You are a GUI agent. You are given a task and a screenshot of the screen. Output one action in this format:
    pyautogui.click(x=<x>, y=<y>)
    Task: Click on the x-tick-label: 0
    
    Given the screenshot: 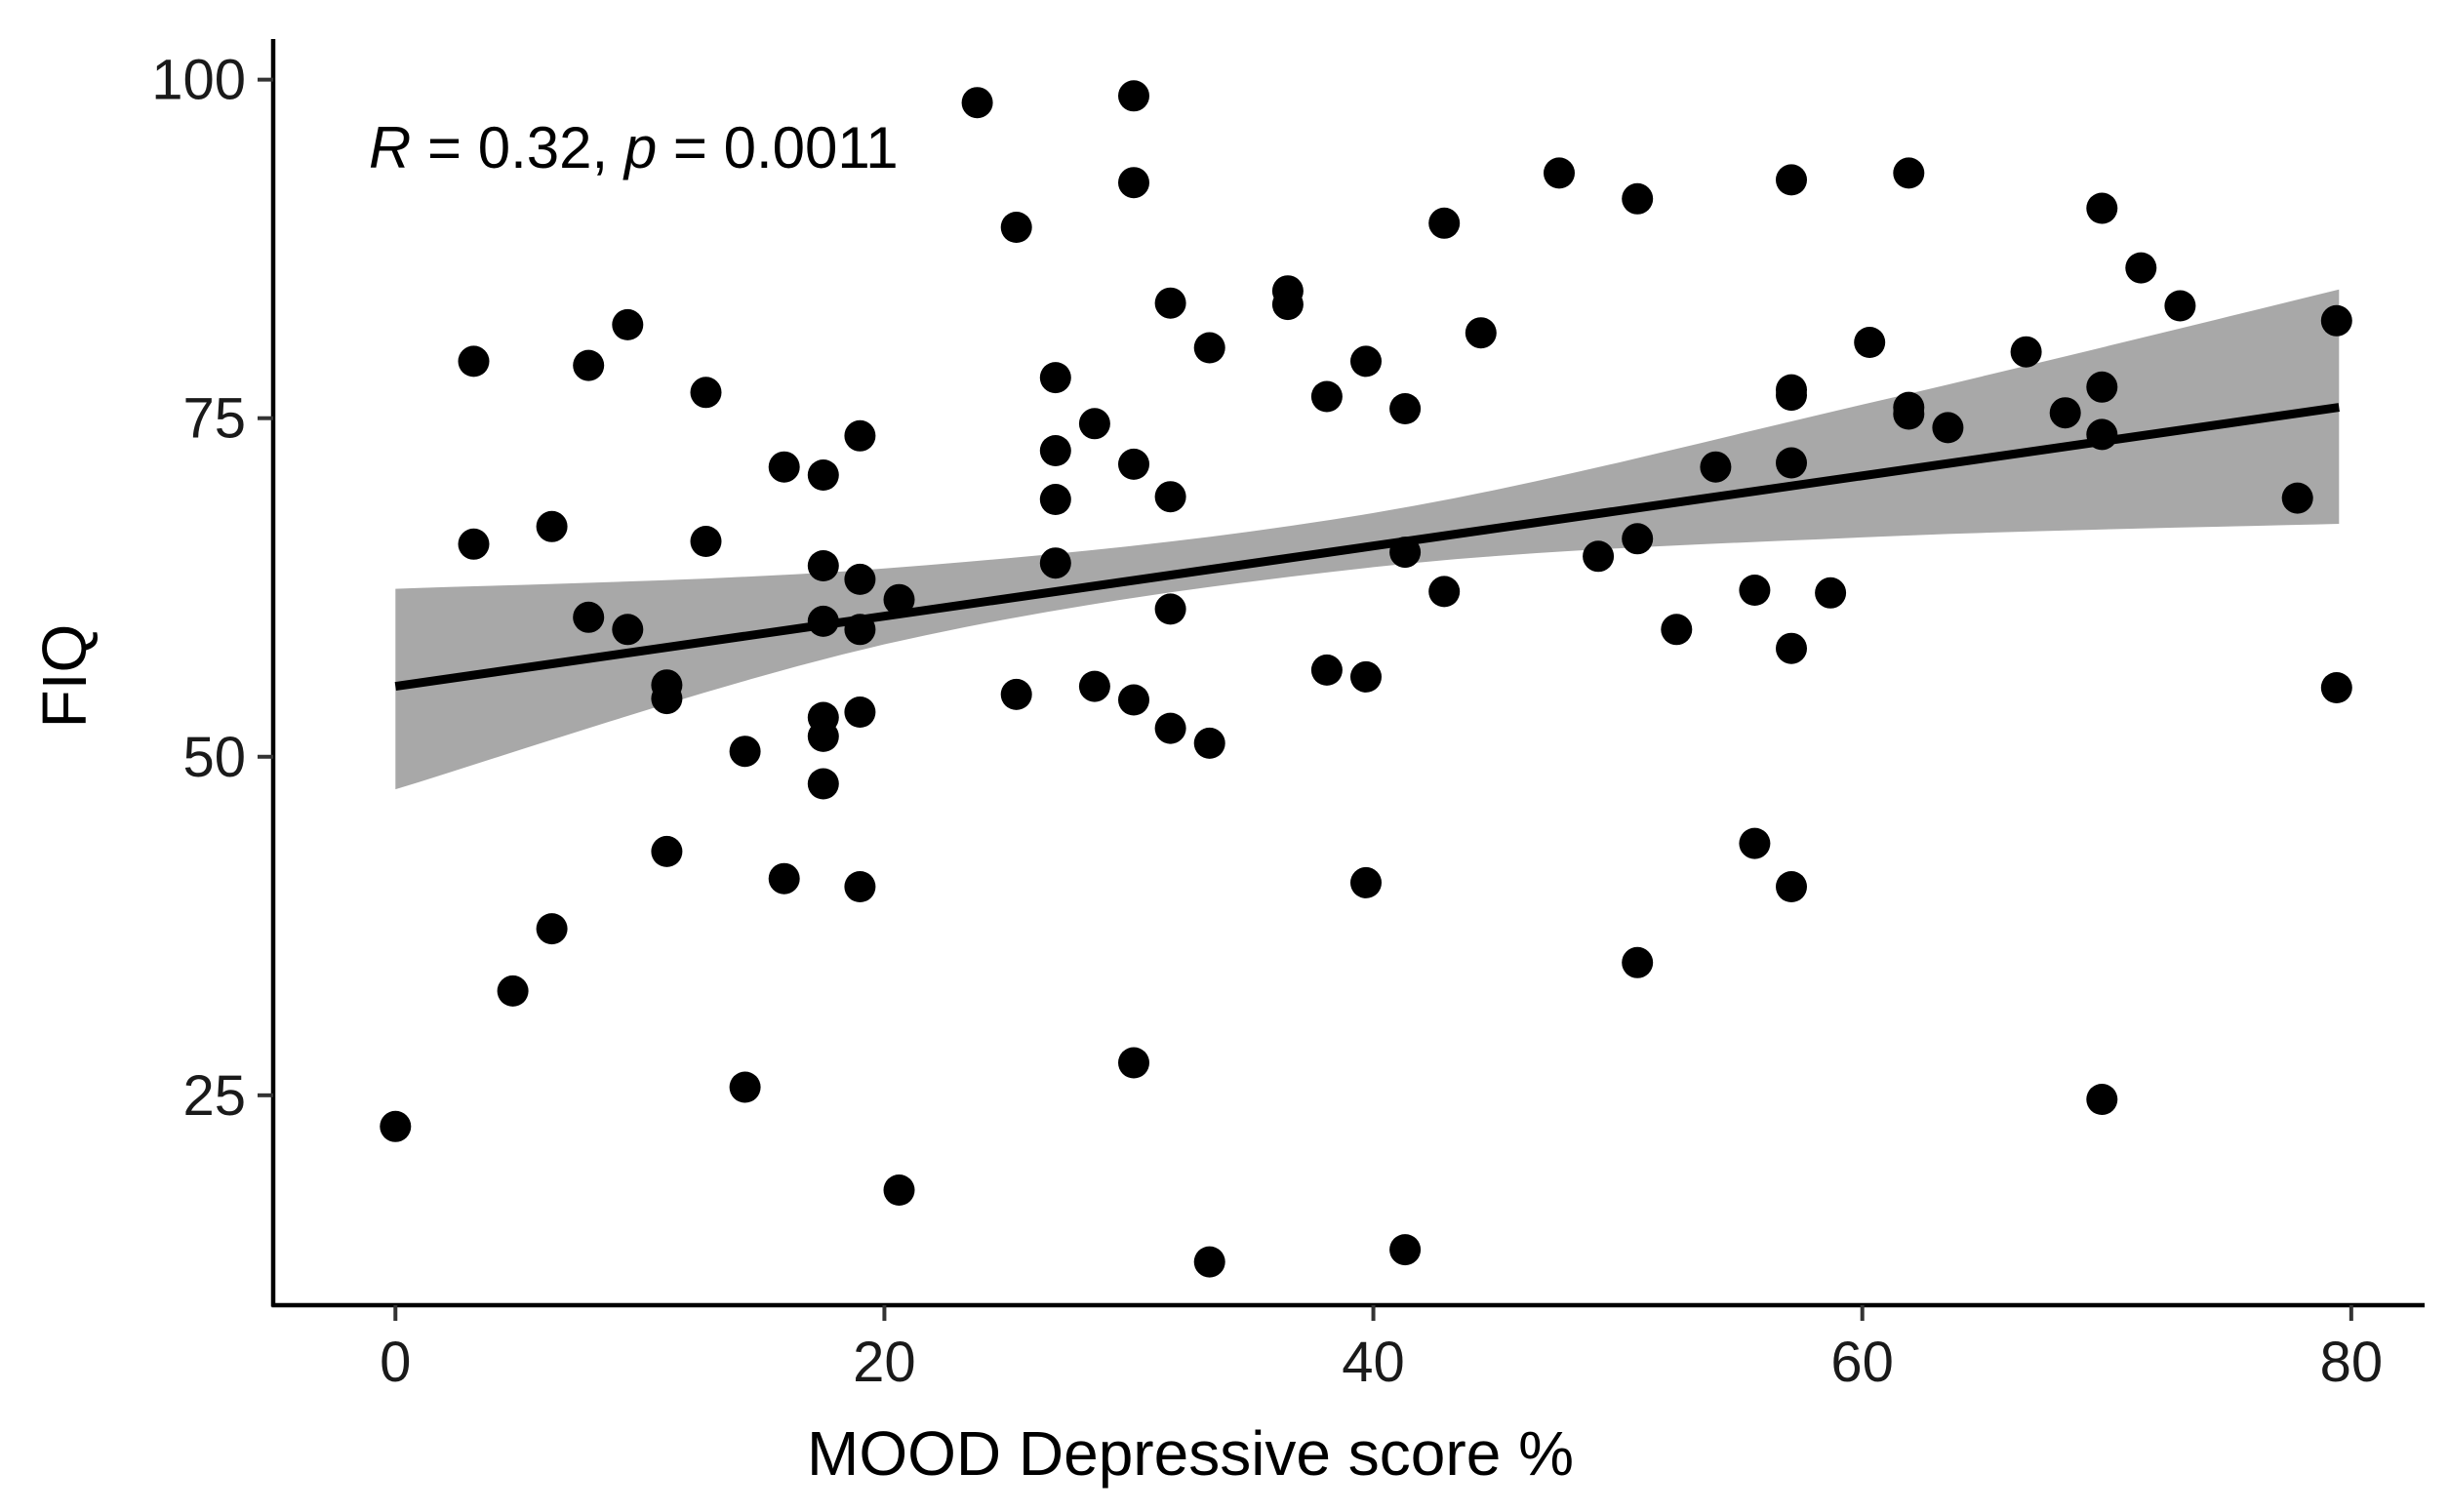 What is the action you would take?
    pyautogui.click(x=395, y=1362)
    